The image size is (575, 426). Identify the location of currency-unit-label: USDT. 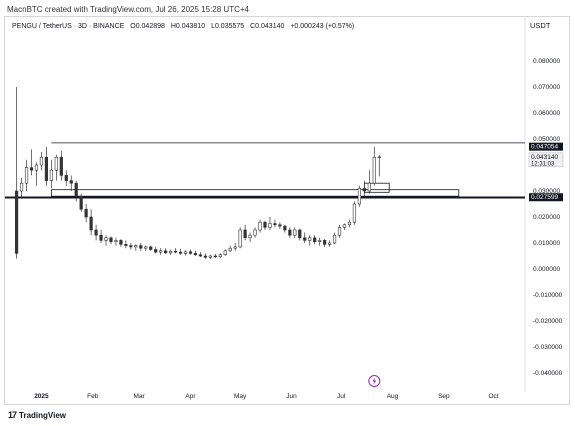
(540, 25).